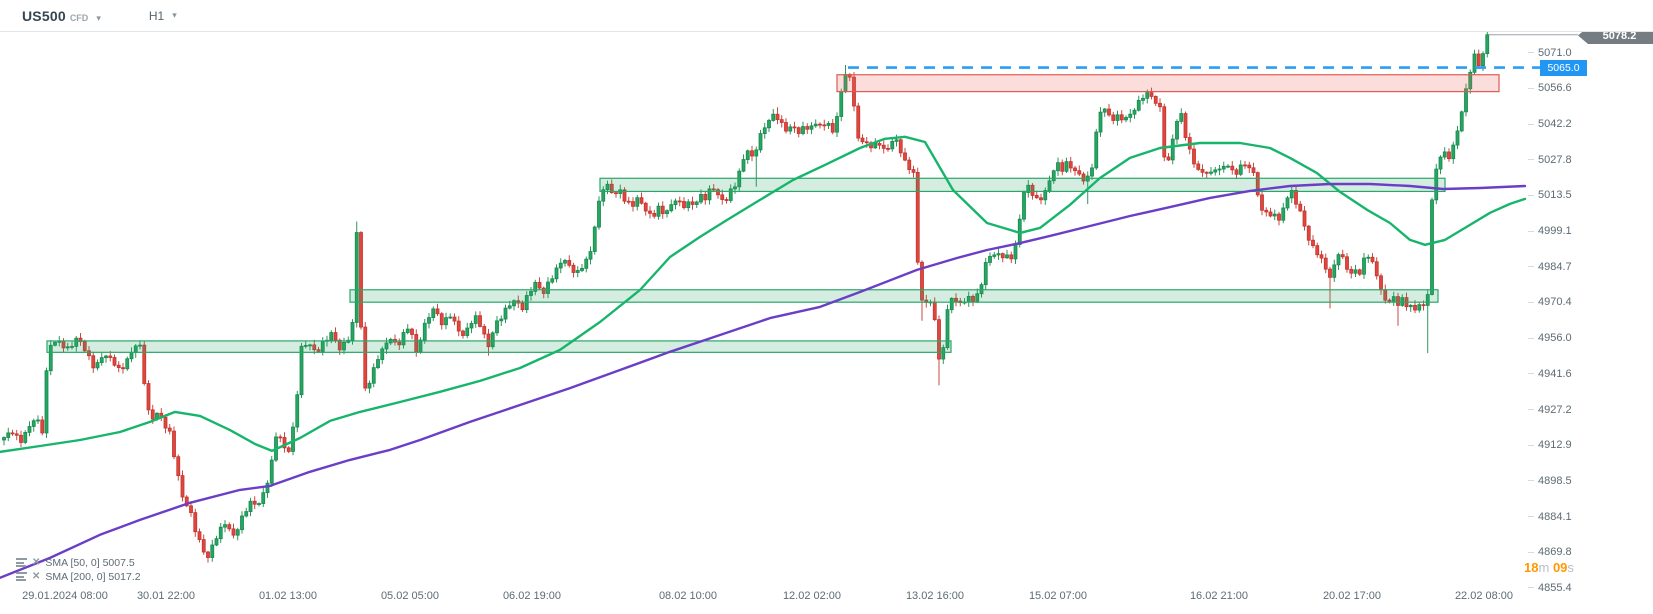 The height and width of the screenshot is (614, 1653). I want to click on price-tick-label: 4884.1, so click(1588, 517).